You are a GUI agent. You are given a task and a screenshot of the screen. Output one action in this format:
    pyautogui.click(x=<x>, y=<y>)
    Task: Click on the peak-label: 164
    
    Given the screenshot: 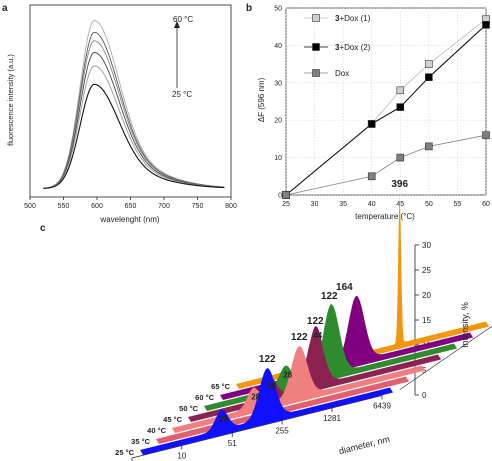 What is the action you would take?
    pyautogui.click(x=344, y=287)
    